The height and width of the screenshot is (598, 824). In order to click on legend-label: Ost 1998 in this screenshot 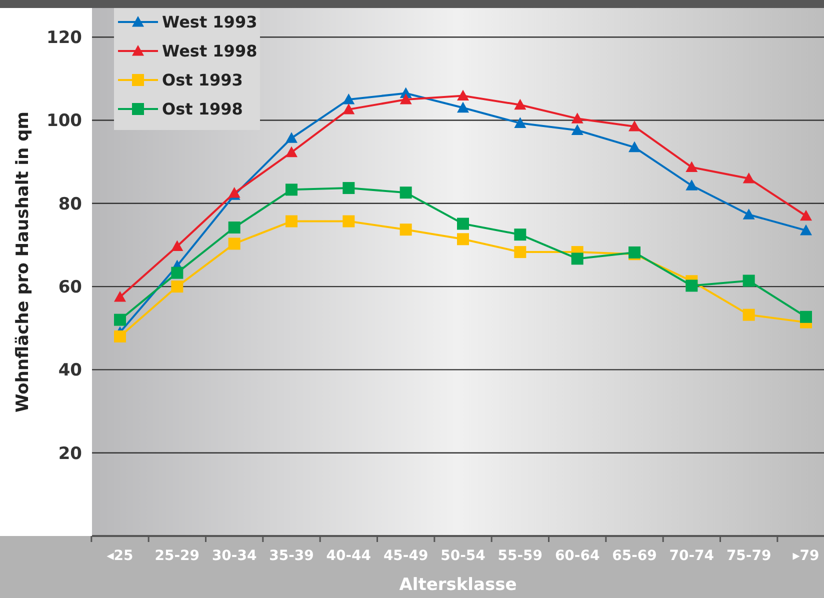, I will do `click(202, 109)`.